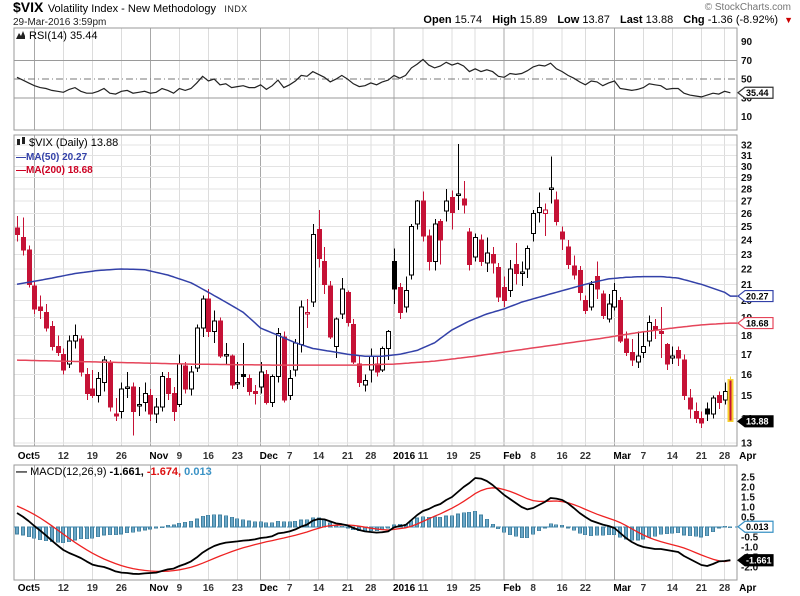 The image size is (800, 596). What do you see at coordinates (748, 478) in the screenshot?
I see `svg-text: 2.5` at bounding box center [748, 478].